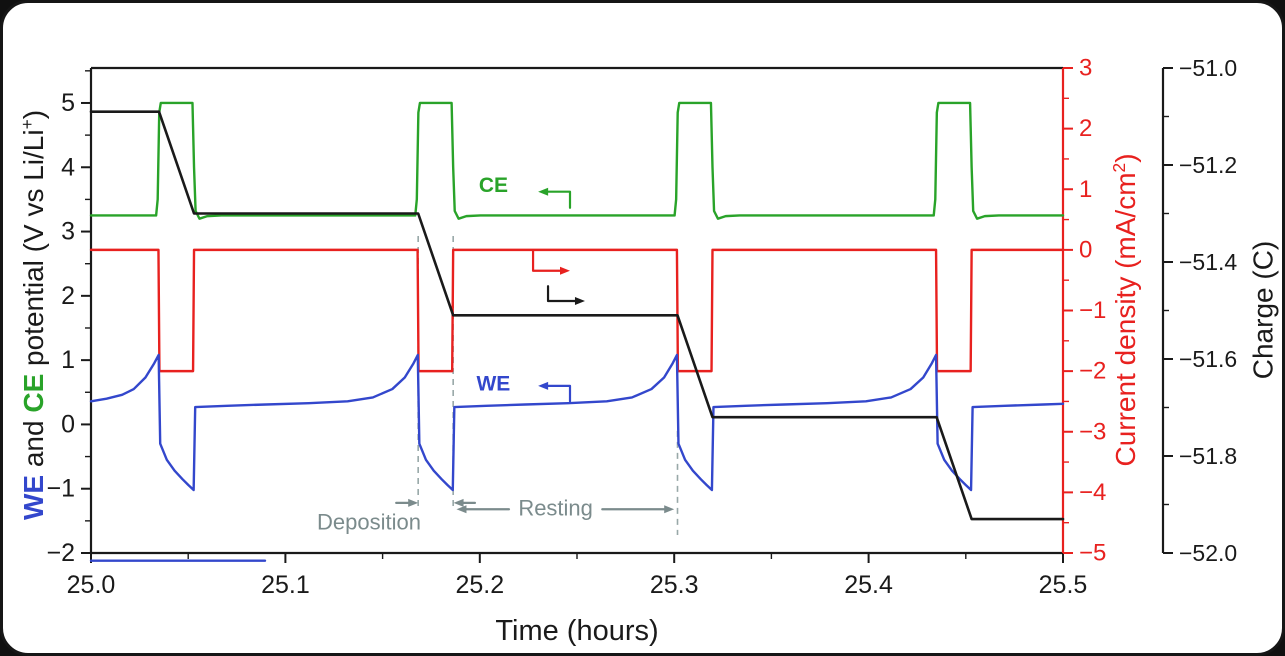  I want to click on current-tick-label: 3, so click(1085, 68).